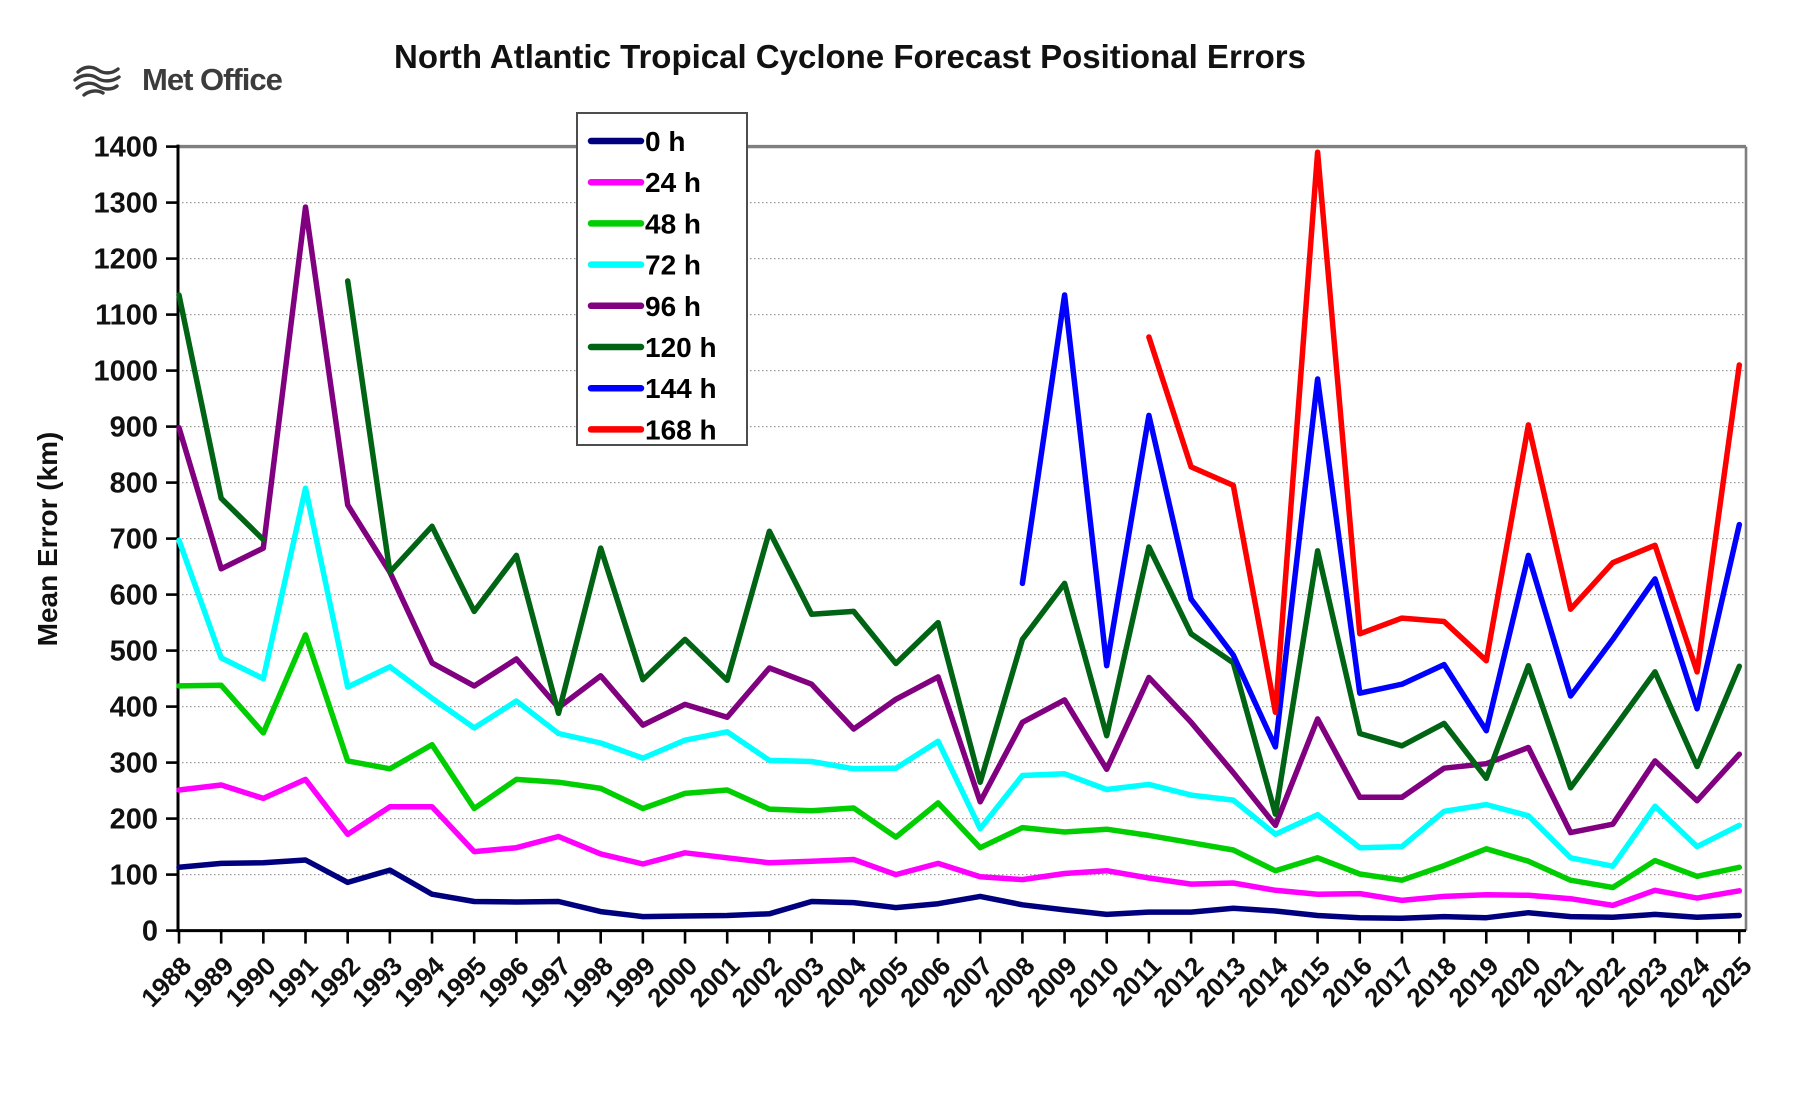 This screenshot has height=1099, width=1800. I want to click on y-tick-label: 900, so click(134, 428).